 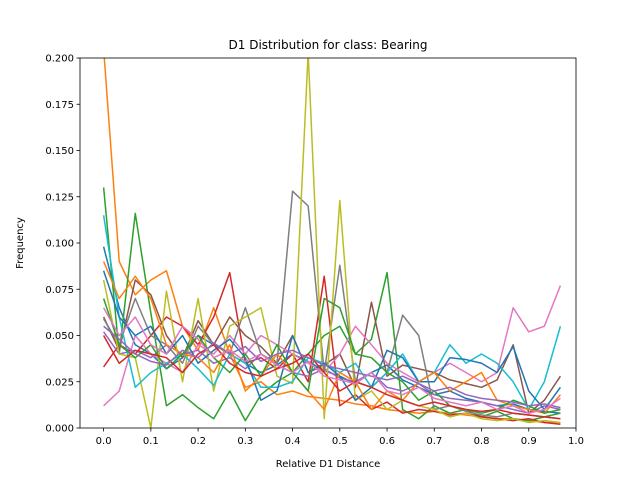 What do you see at coordinates (576, 441) in the screenshot?
I see `x-tick-label: 1.0` at bounding box center [576, 441].